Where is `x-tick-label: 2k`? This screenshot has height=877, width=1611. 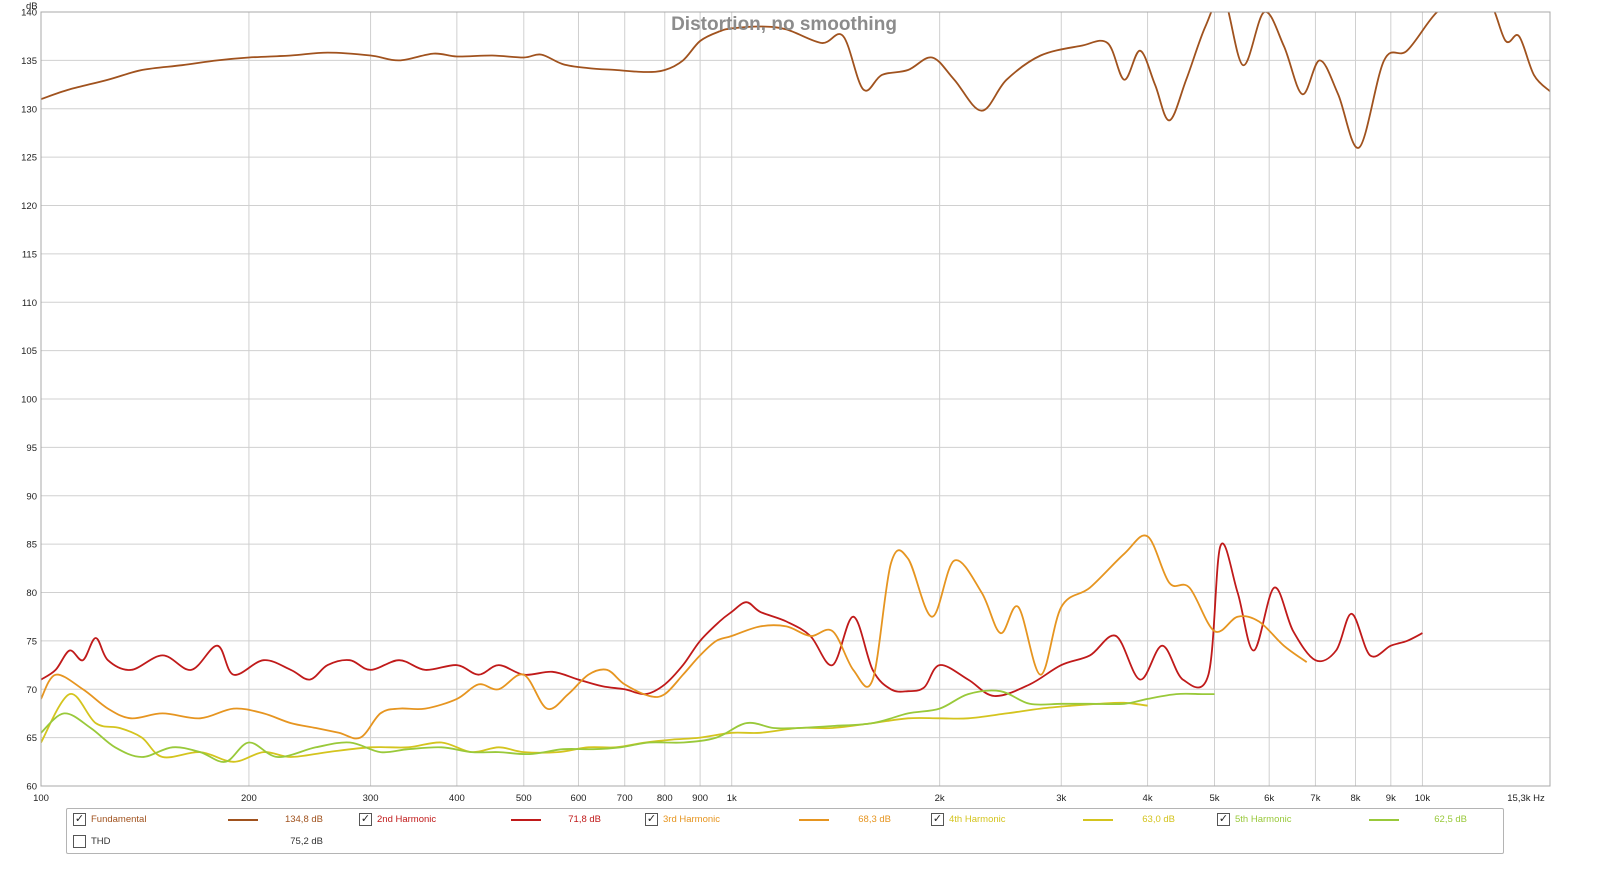
x-tick-label: 2k is located at coordinates (940, 798).